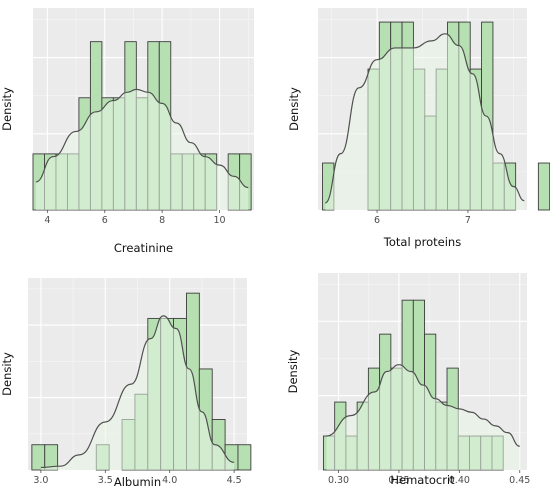  I want to click on x-axis-title: Total proteins, so click(422, 242).